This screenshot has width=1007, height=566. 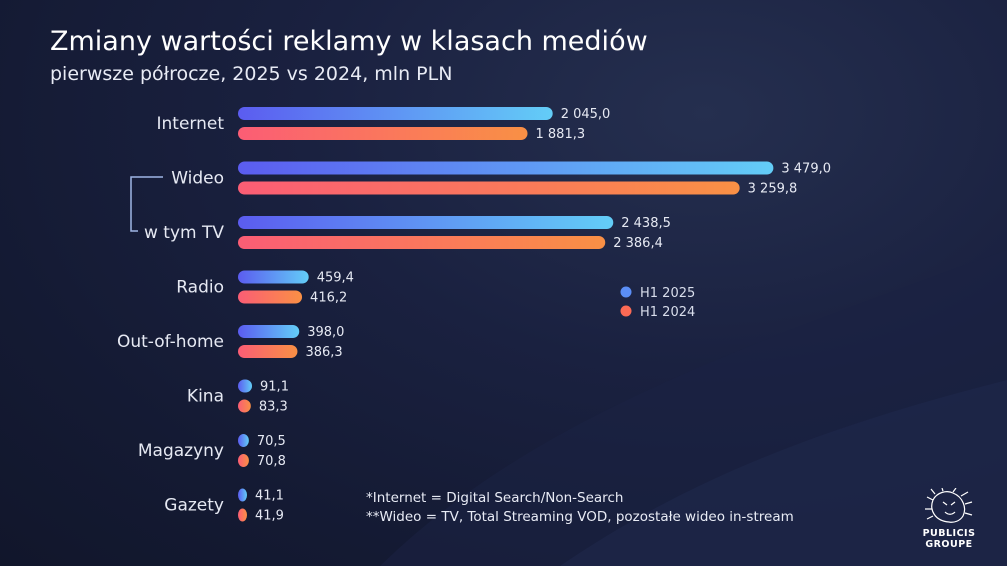 I want to click on value-label-w-tym-tv-h1-2024: 2 386,4, so click(x=638, y=243).